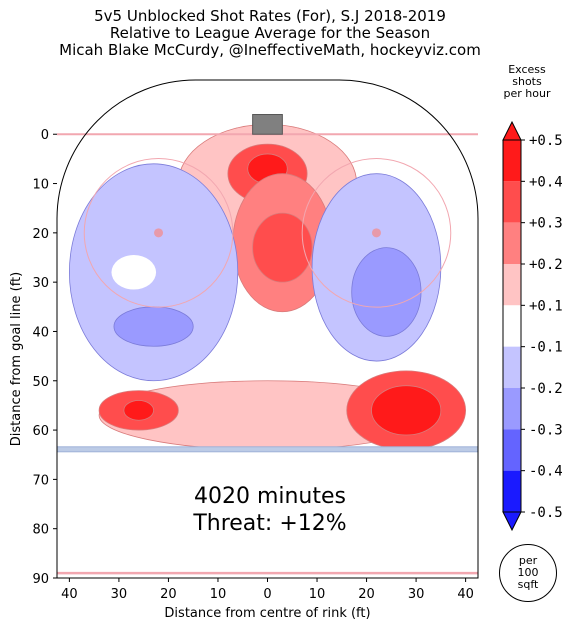 The height and width of the screenshot is (631, 581). I want to click on y-tick-label-2: 20, so click(40, 234).